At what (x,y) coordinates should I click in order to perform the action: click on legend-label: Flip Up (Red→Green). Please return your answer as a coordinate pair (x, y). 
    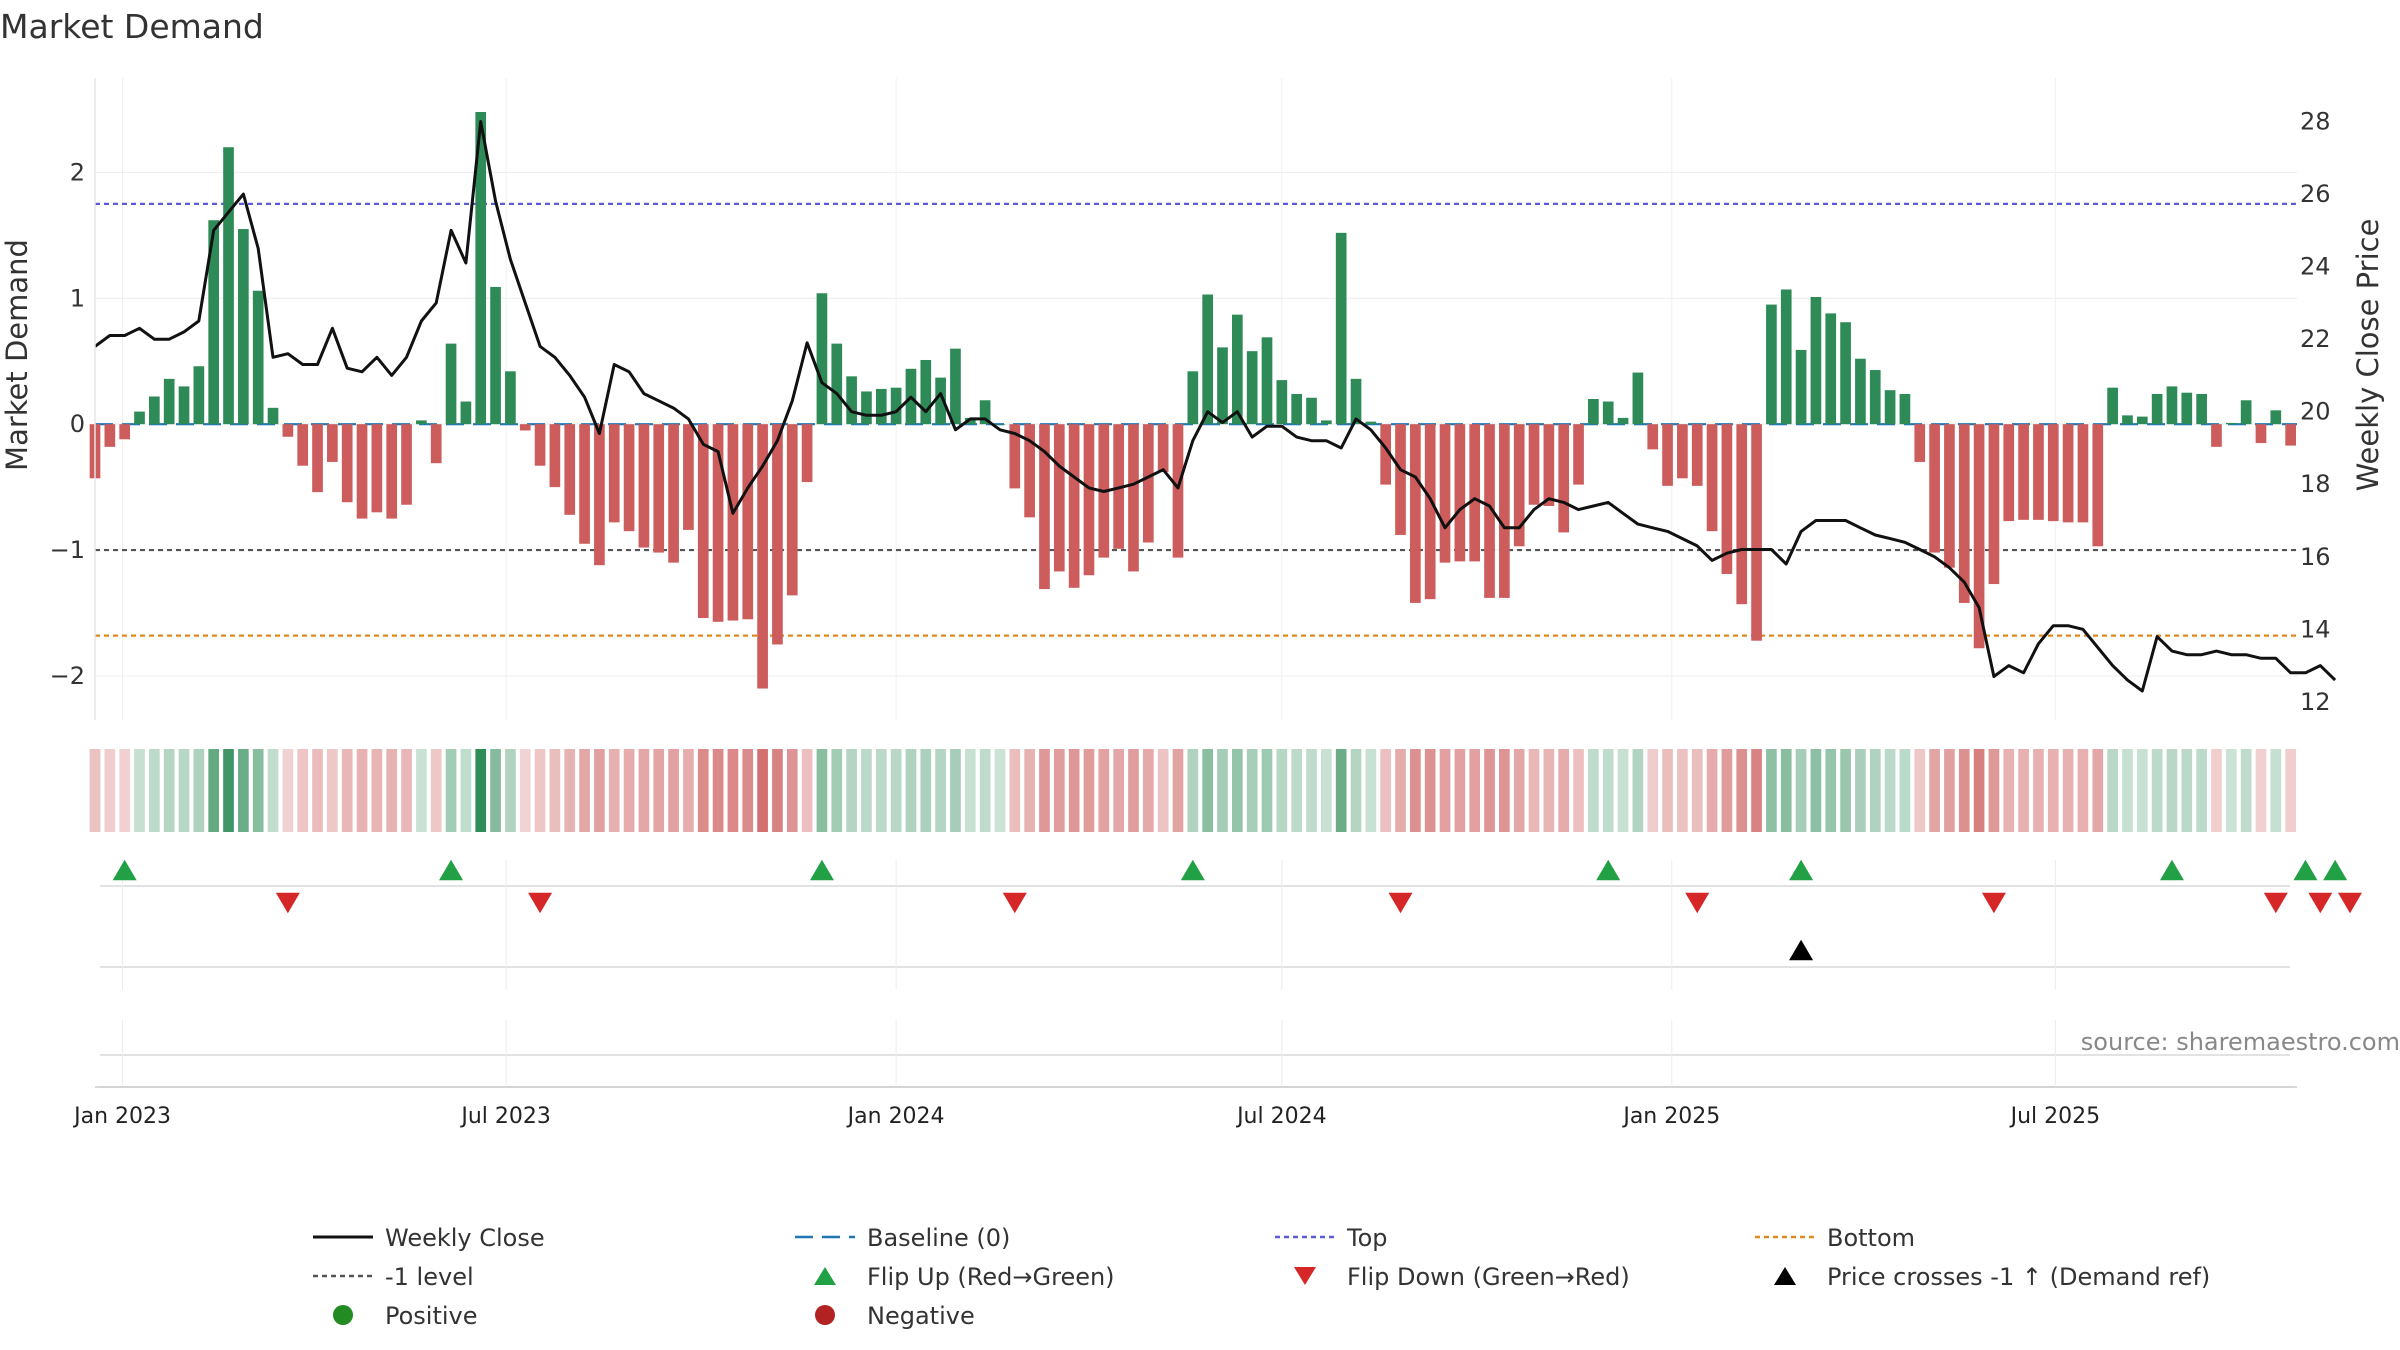
    Looking at the image, I should click on (991, 1277).